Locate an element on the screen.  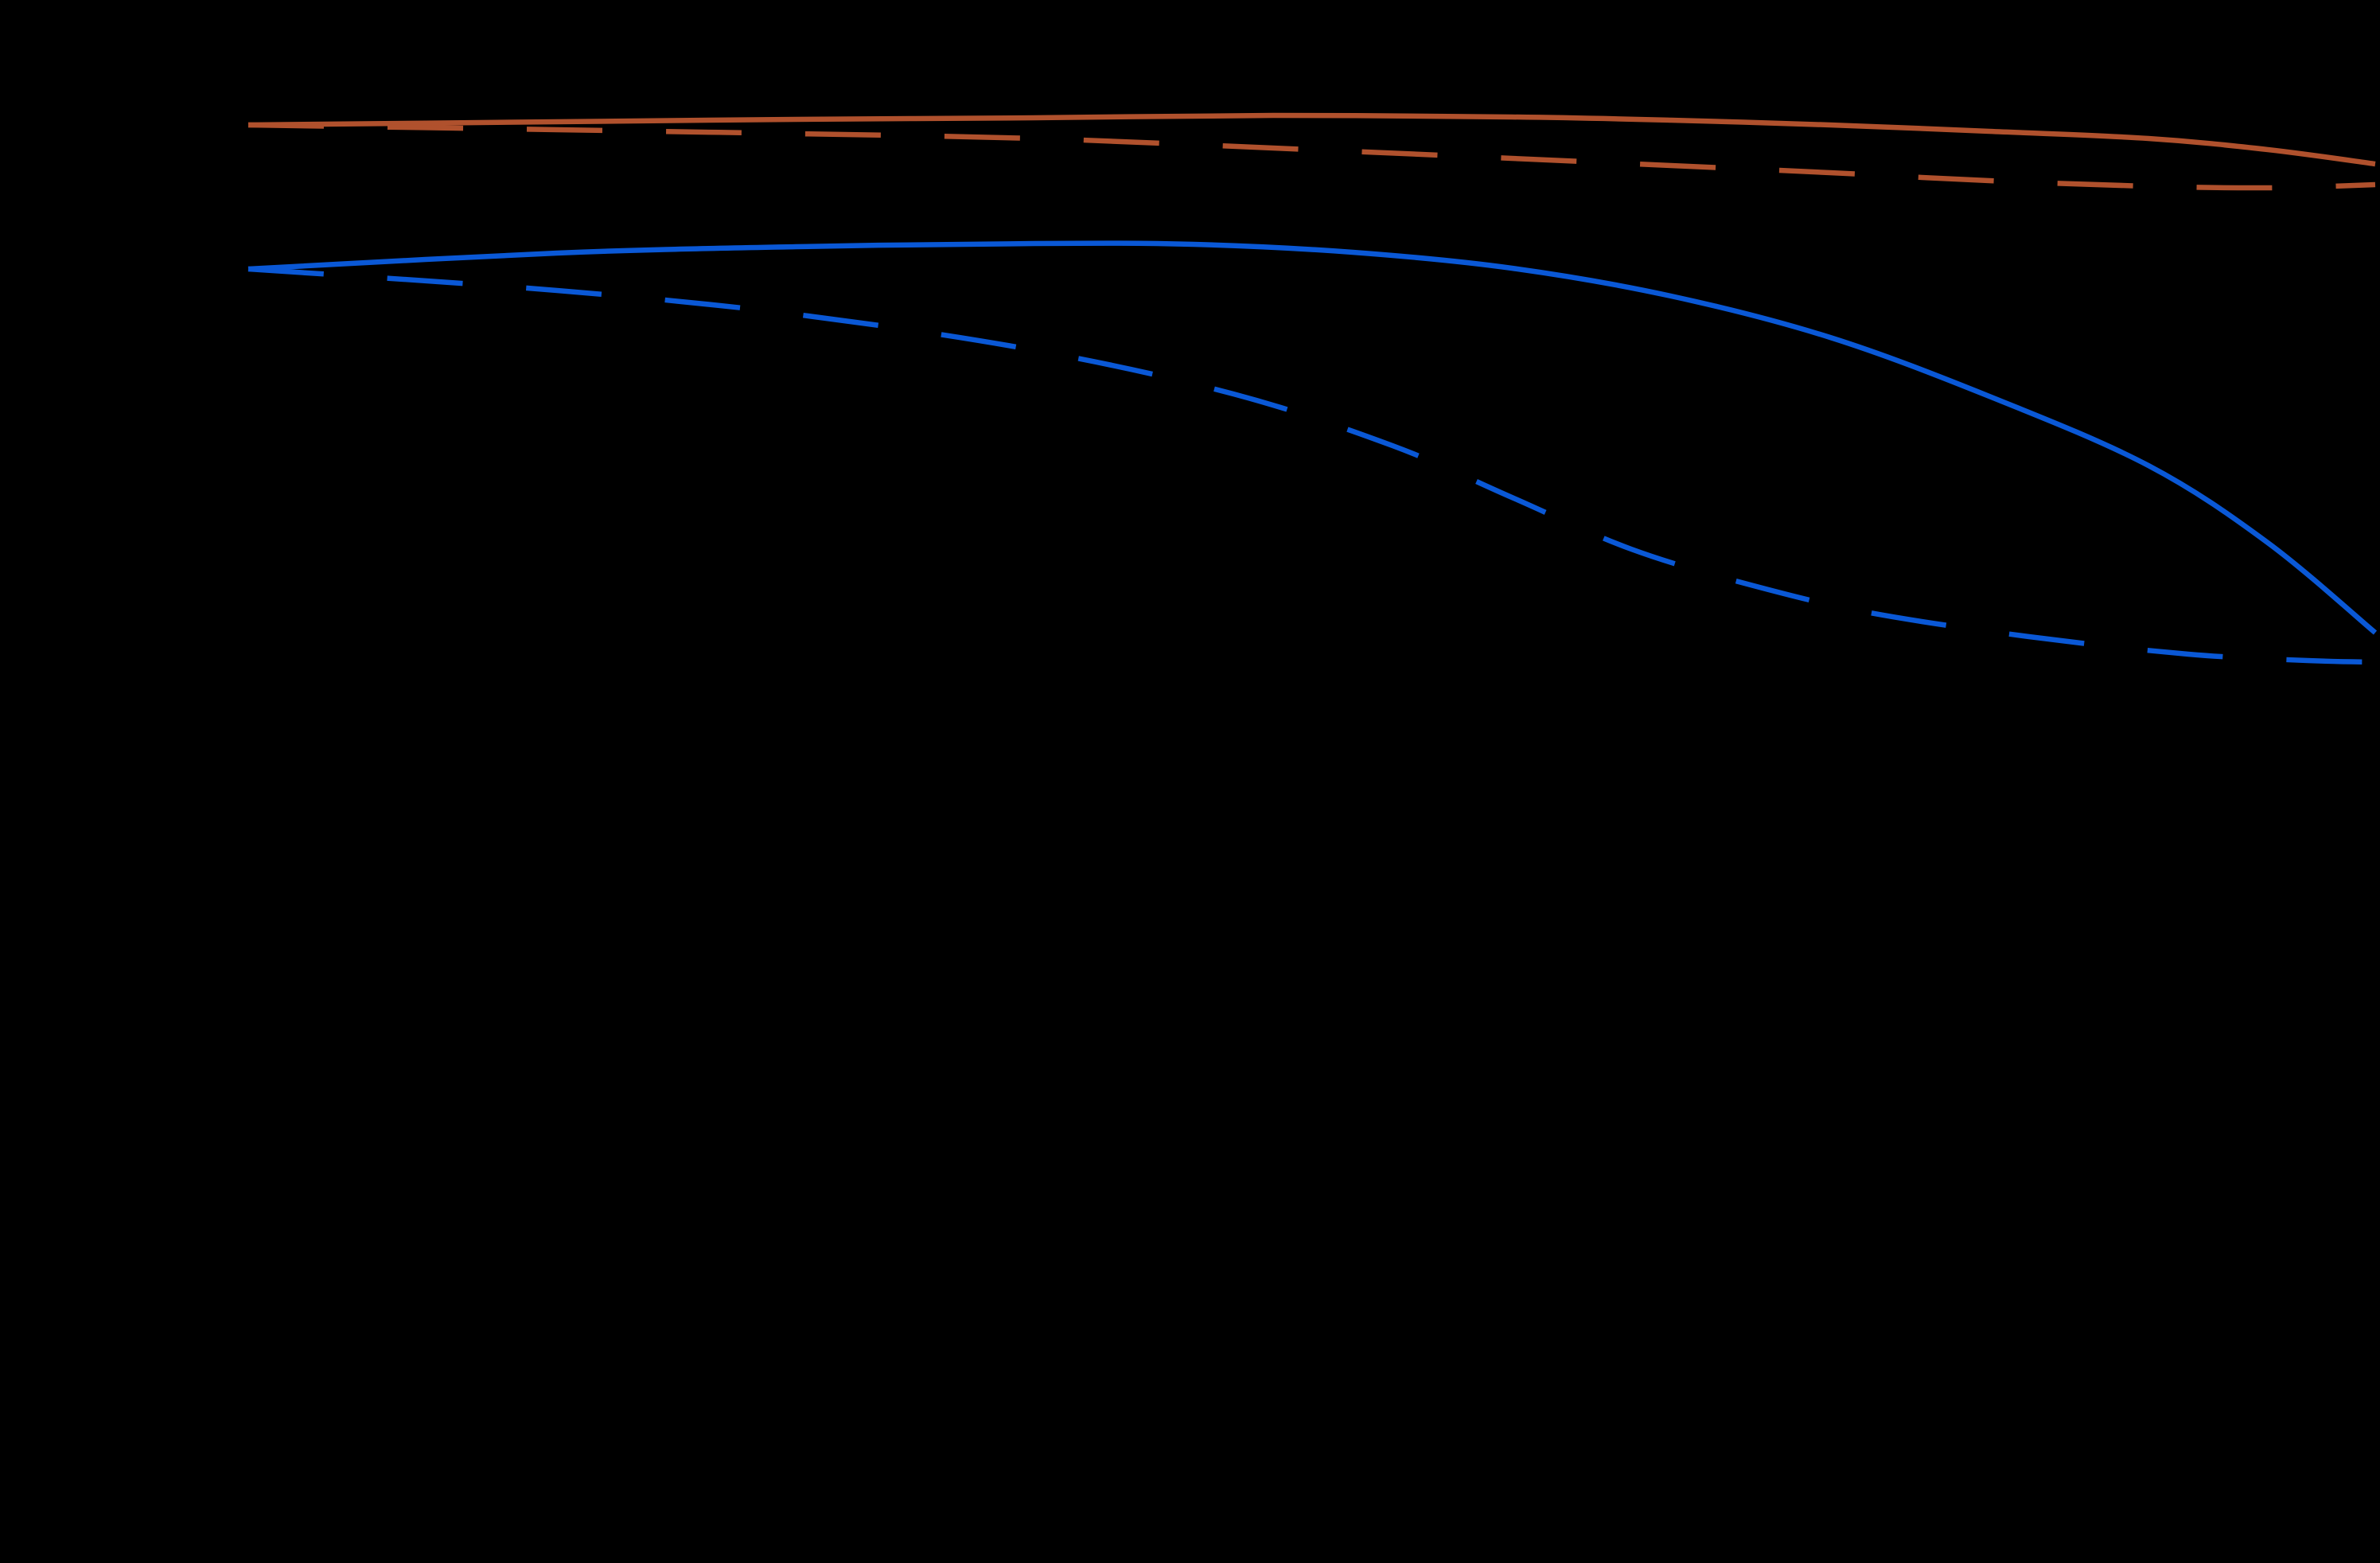
series-orange-dashed-line is located at coordinates (1311, 156).